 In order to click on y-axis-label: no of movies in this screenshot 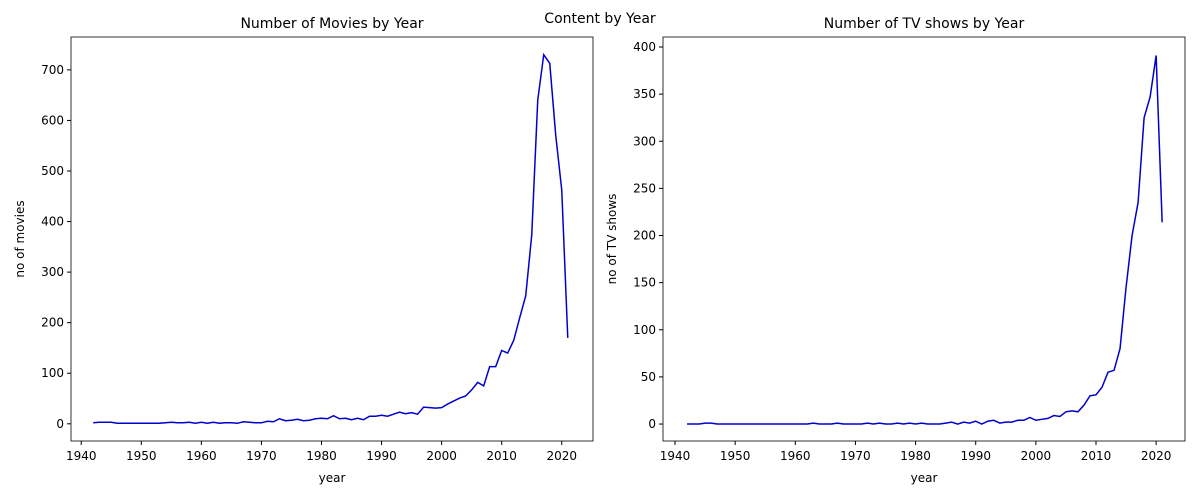, I will do `click(20, 238)`.